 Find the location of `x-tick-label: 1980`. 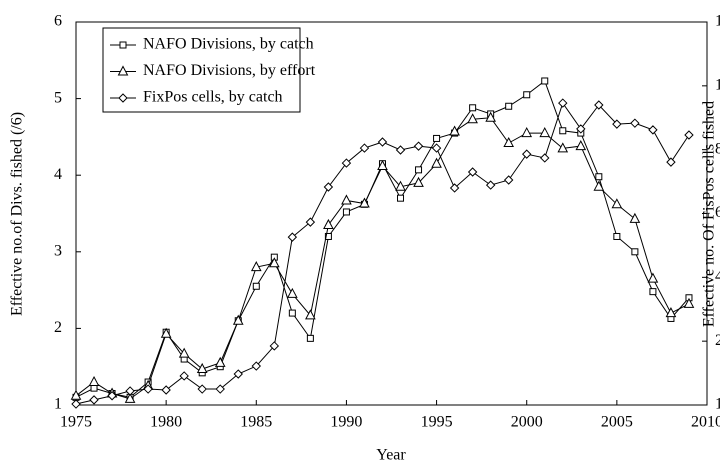

x-tick-label: 1980 is located at coordinates (166, 422).